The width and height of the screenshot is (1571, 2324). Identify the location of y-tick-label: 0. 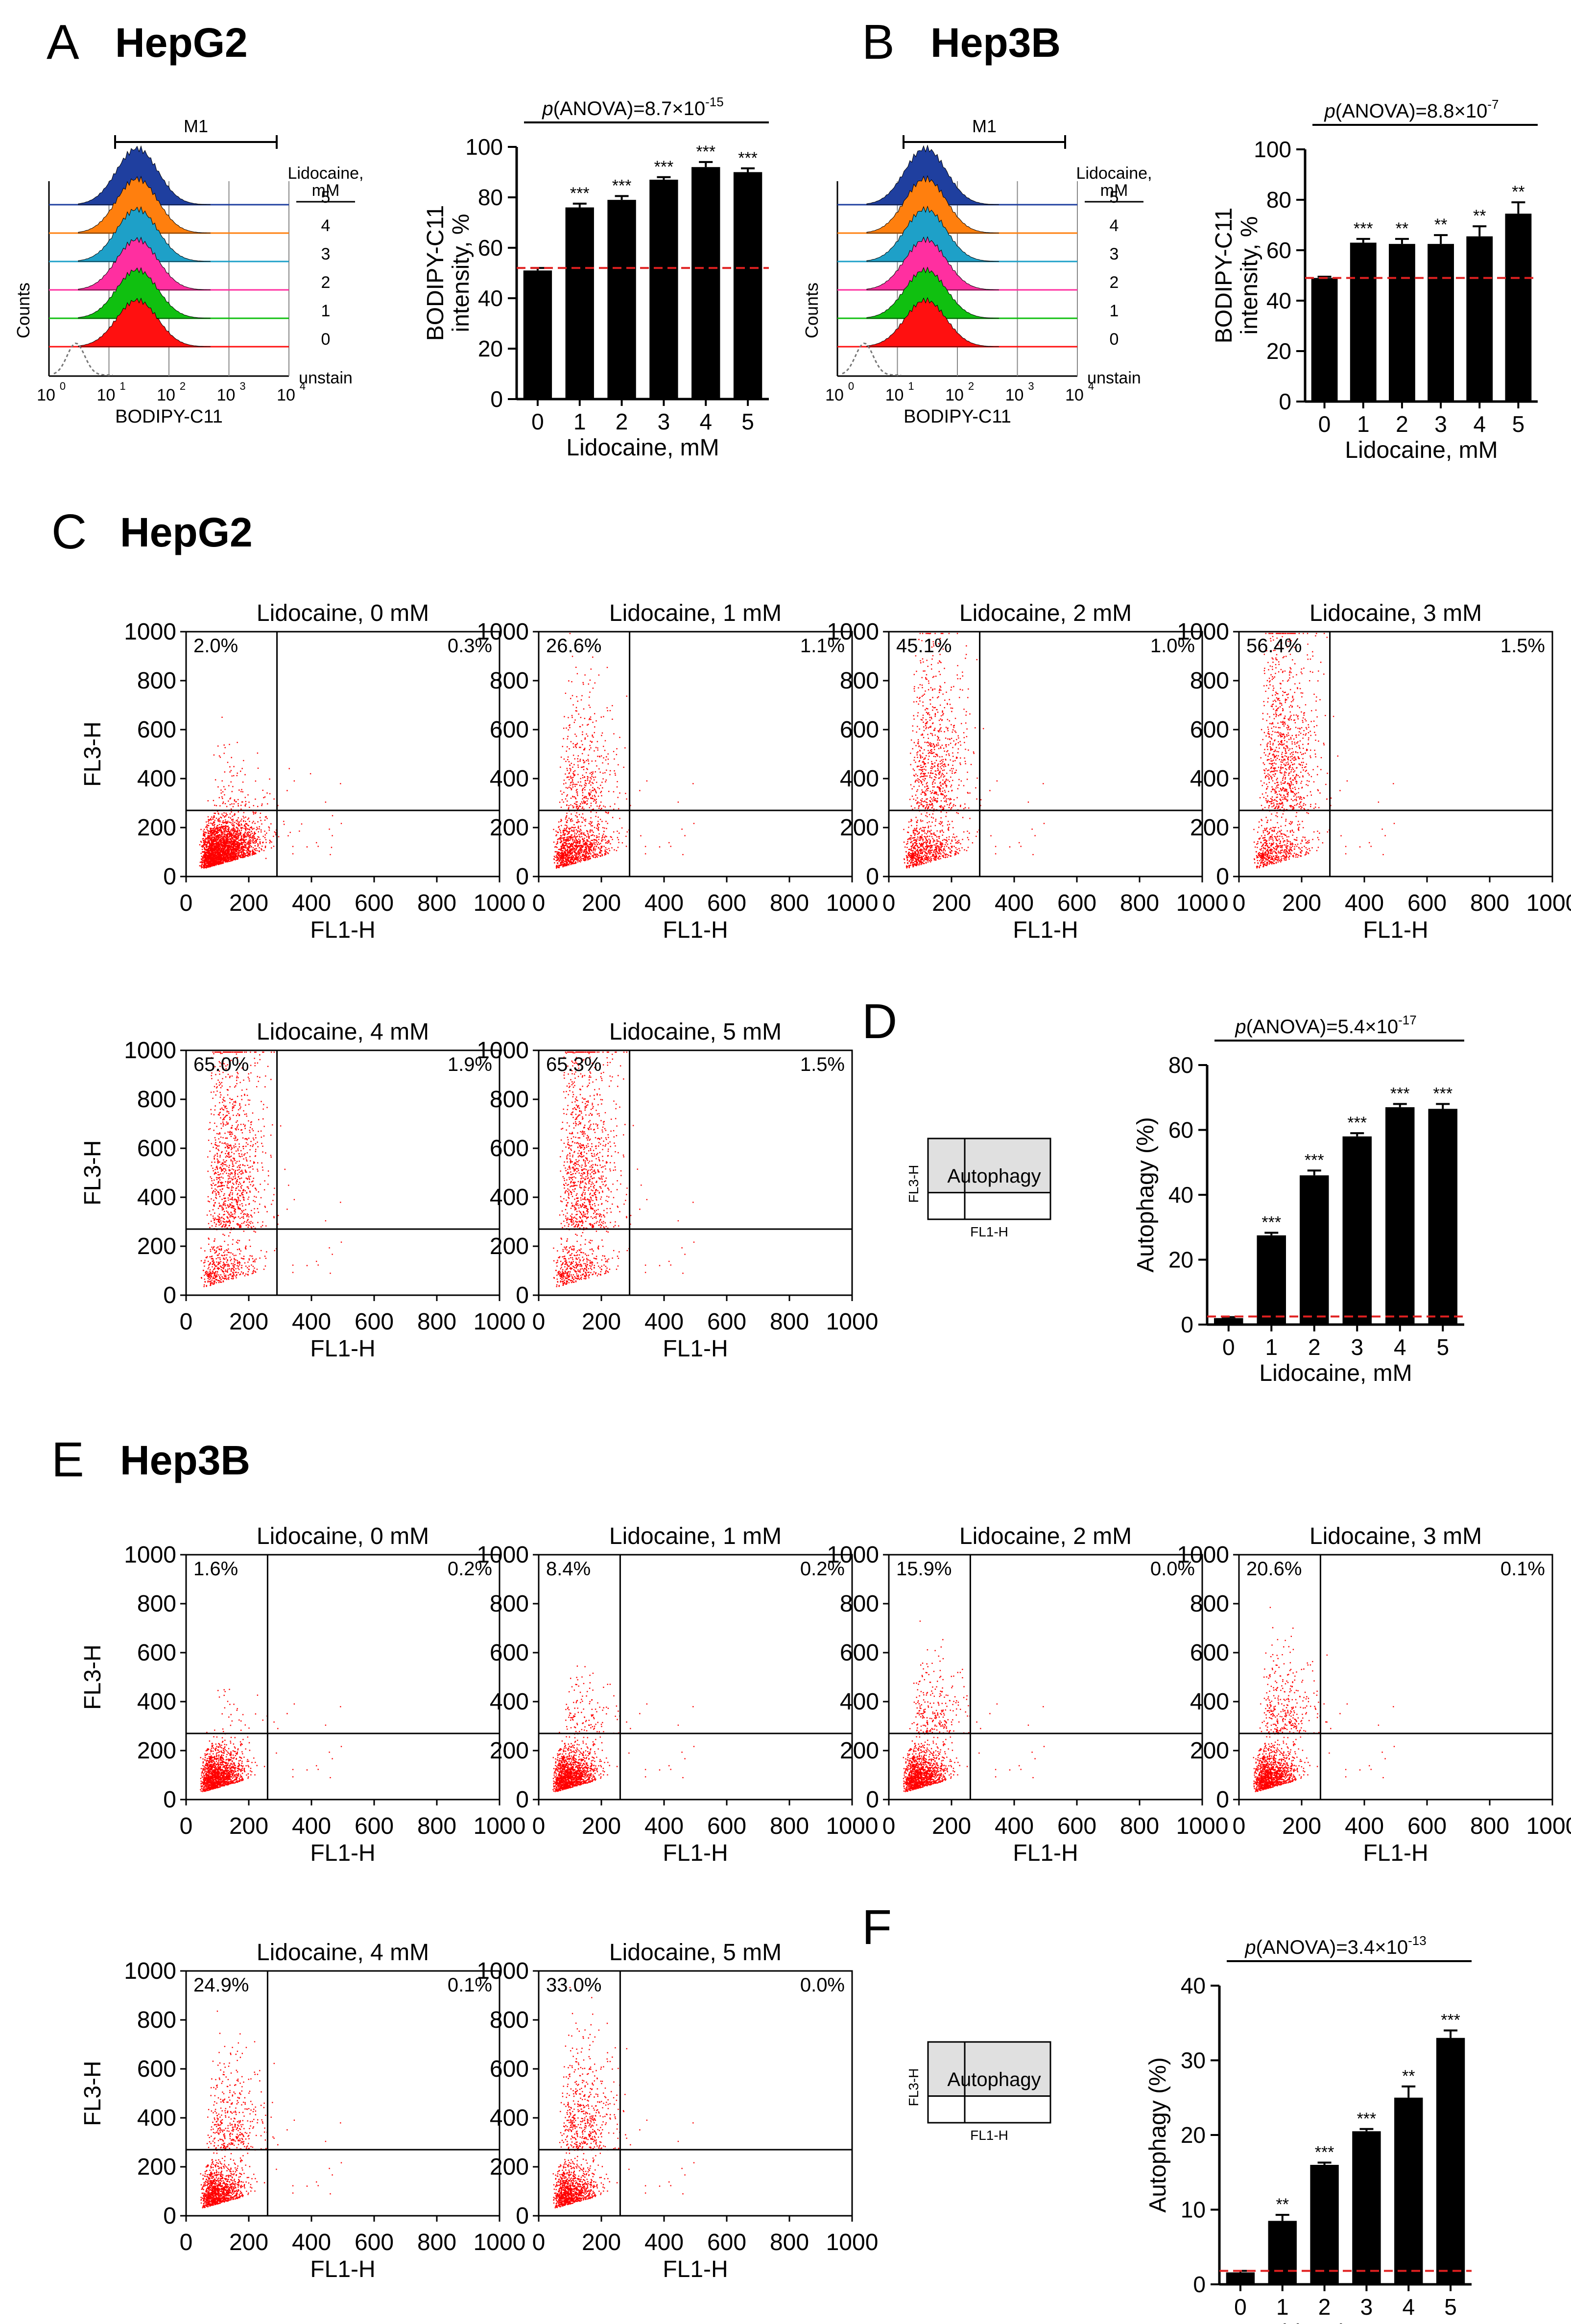
(169, 877).